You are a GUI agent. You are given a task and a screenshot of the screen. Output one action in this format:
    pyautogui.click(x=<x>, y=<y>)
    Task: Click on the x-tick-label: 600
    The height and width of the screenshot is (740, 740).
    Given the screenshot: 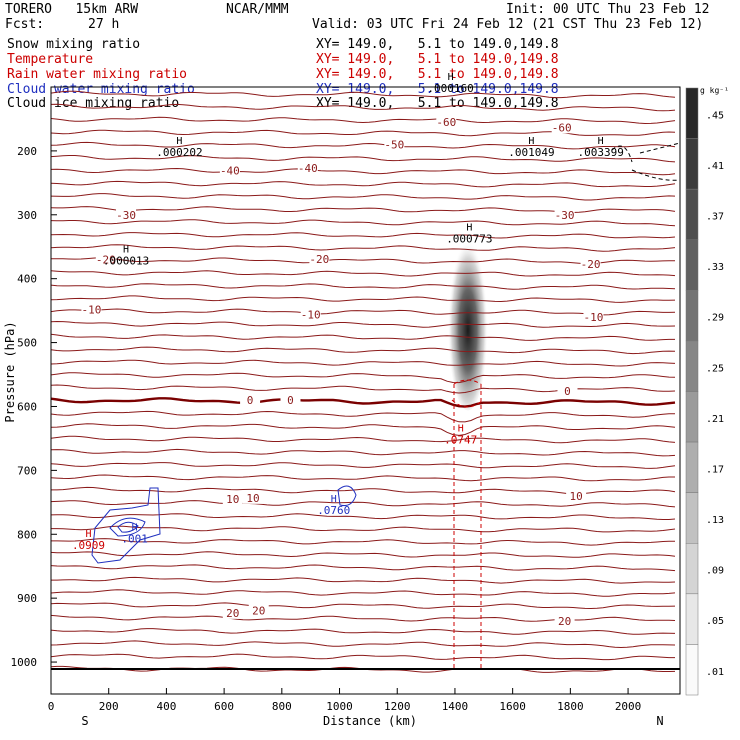 What is the action you would take?
    pyautogui.click(x=224, y=706)
    